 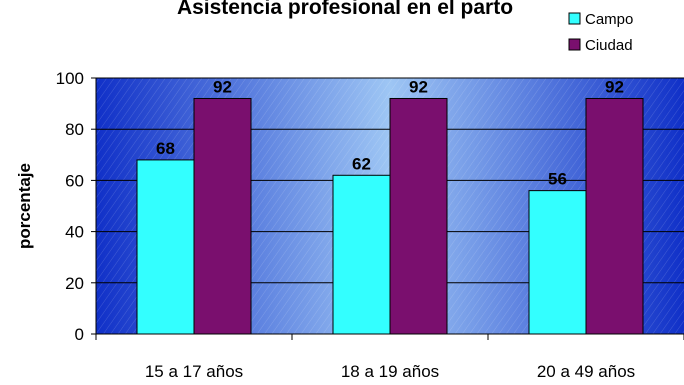 I want to click on x-category-label: 18 a 19 años, so click(x=390, y=371).